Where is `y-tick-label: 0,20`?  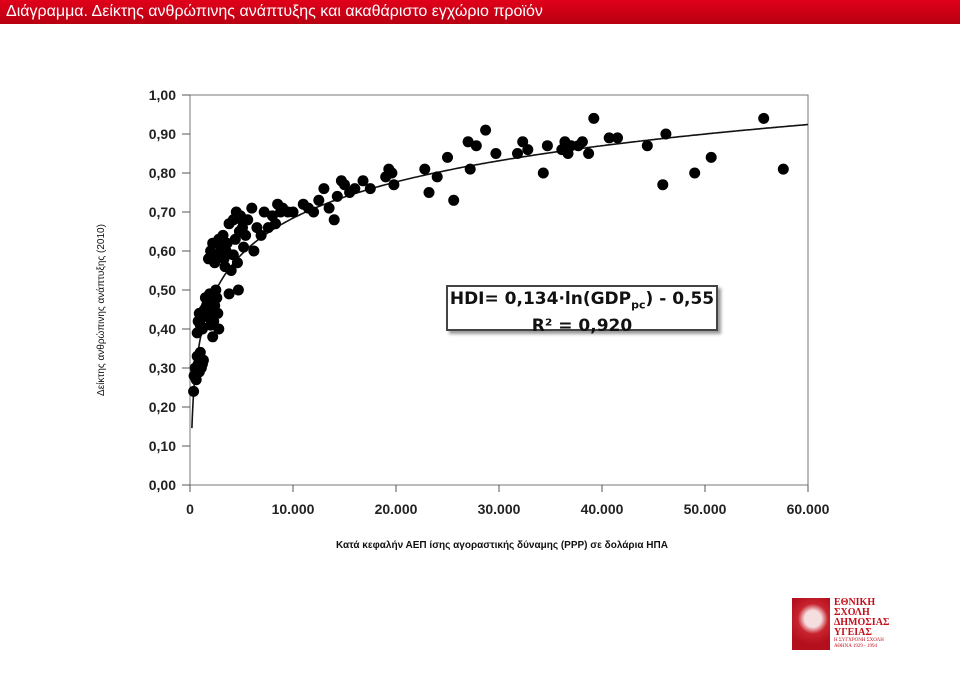
y-tick-label: 0,20 is located at coordinates (162, 407).